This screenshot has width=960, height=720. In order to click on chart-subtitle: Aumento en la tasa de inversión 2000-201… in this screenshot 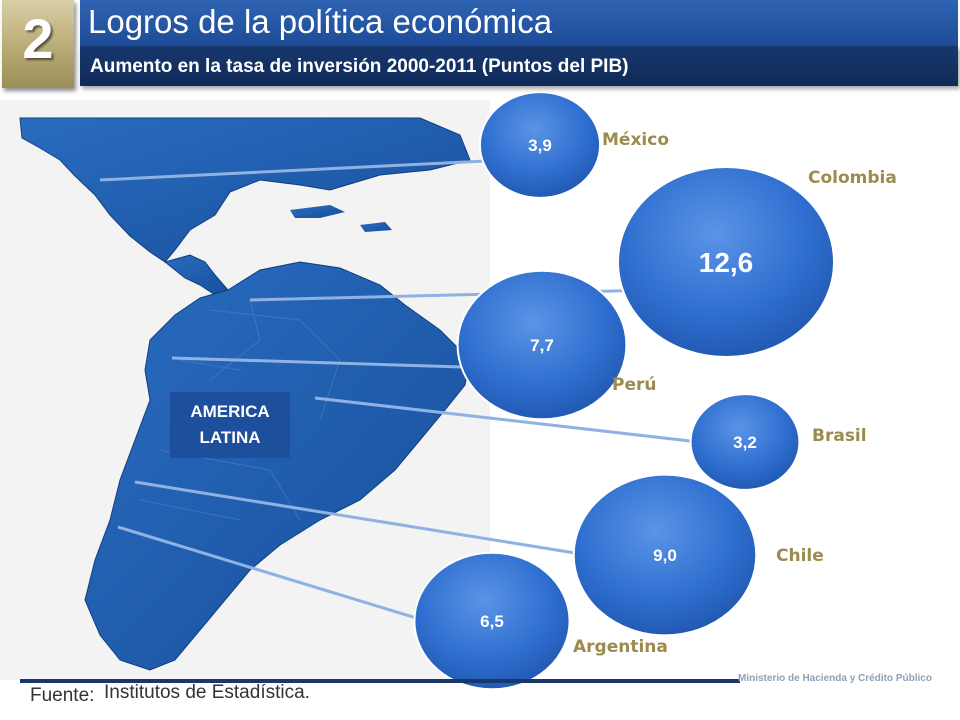, I will do `click(359, 66)`.